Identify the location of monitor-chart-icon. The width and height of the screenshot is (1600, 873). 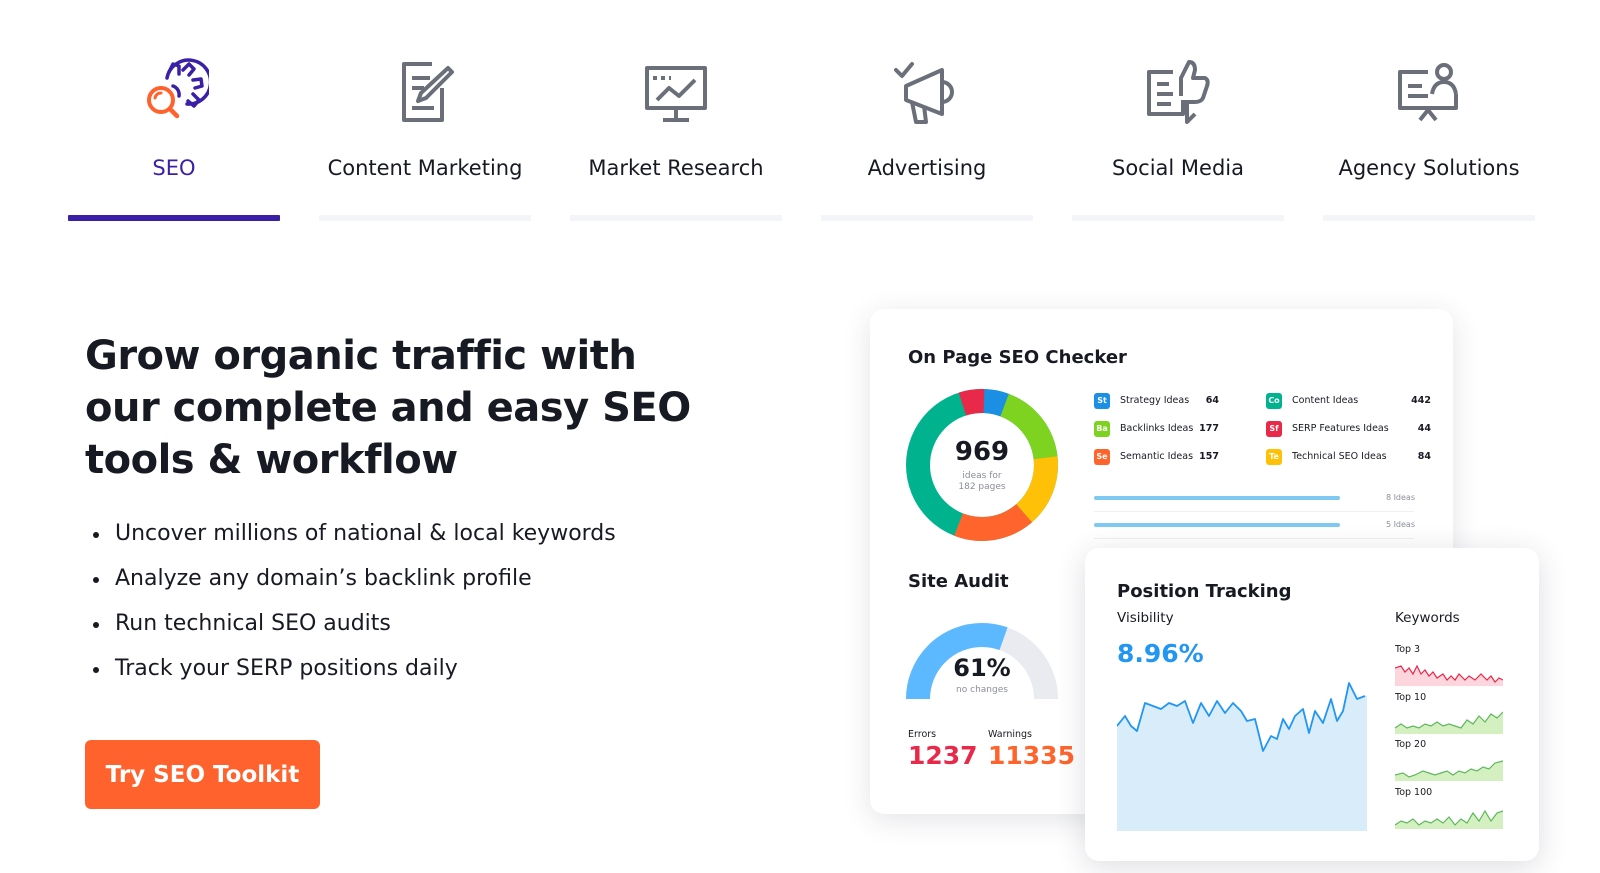
(676, 93).